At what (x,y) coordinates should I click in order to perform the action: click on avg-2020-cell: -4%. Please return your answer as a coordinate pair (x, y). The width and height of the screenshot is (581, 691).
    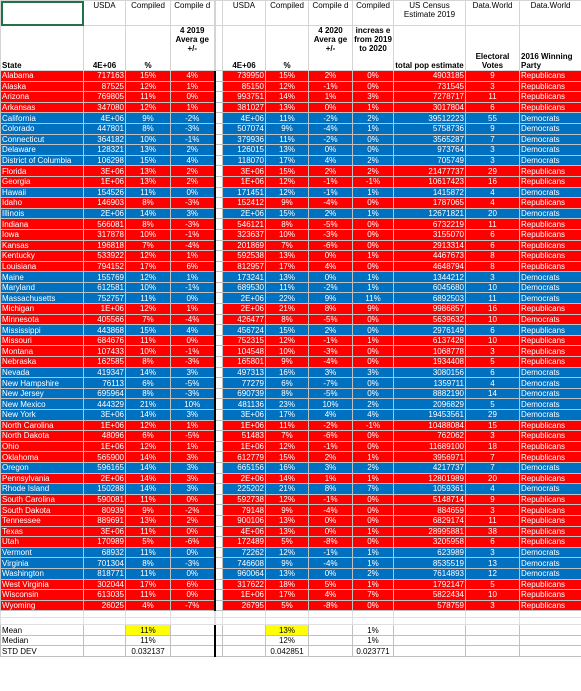
    Looking at the image, I should click on (330, 128).